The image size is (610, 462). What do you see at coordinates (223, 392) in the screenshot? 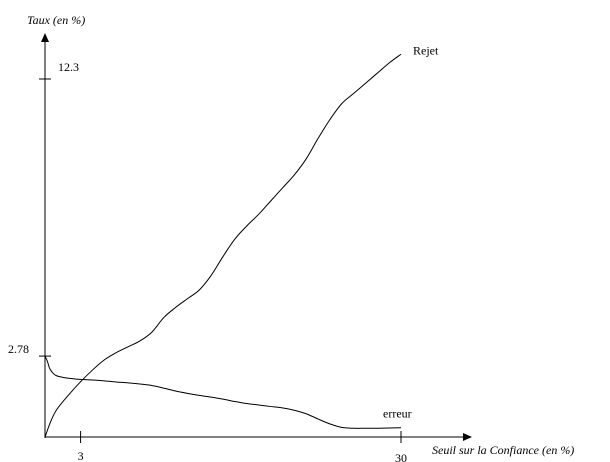
I see `series-line-erreur` at bounding box center [223, 392].